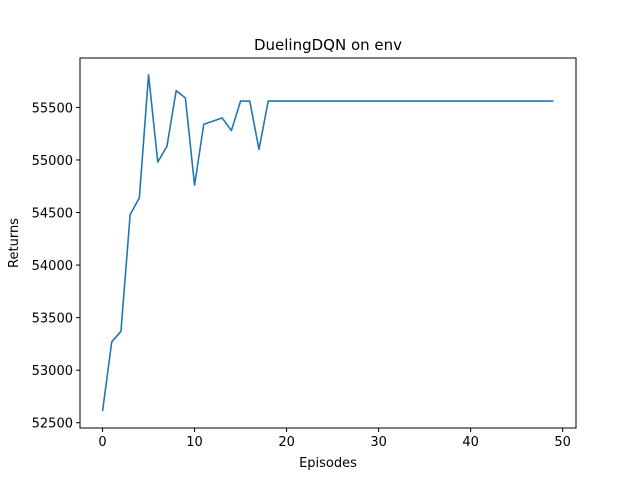 Image resolution: width=640 pixels, height=480 pixels. What do you see at coordinates (334, 439) in the screenshot?
I see `x-axis: 0 10 20 30 40 50` at bounding box center [334, 439].